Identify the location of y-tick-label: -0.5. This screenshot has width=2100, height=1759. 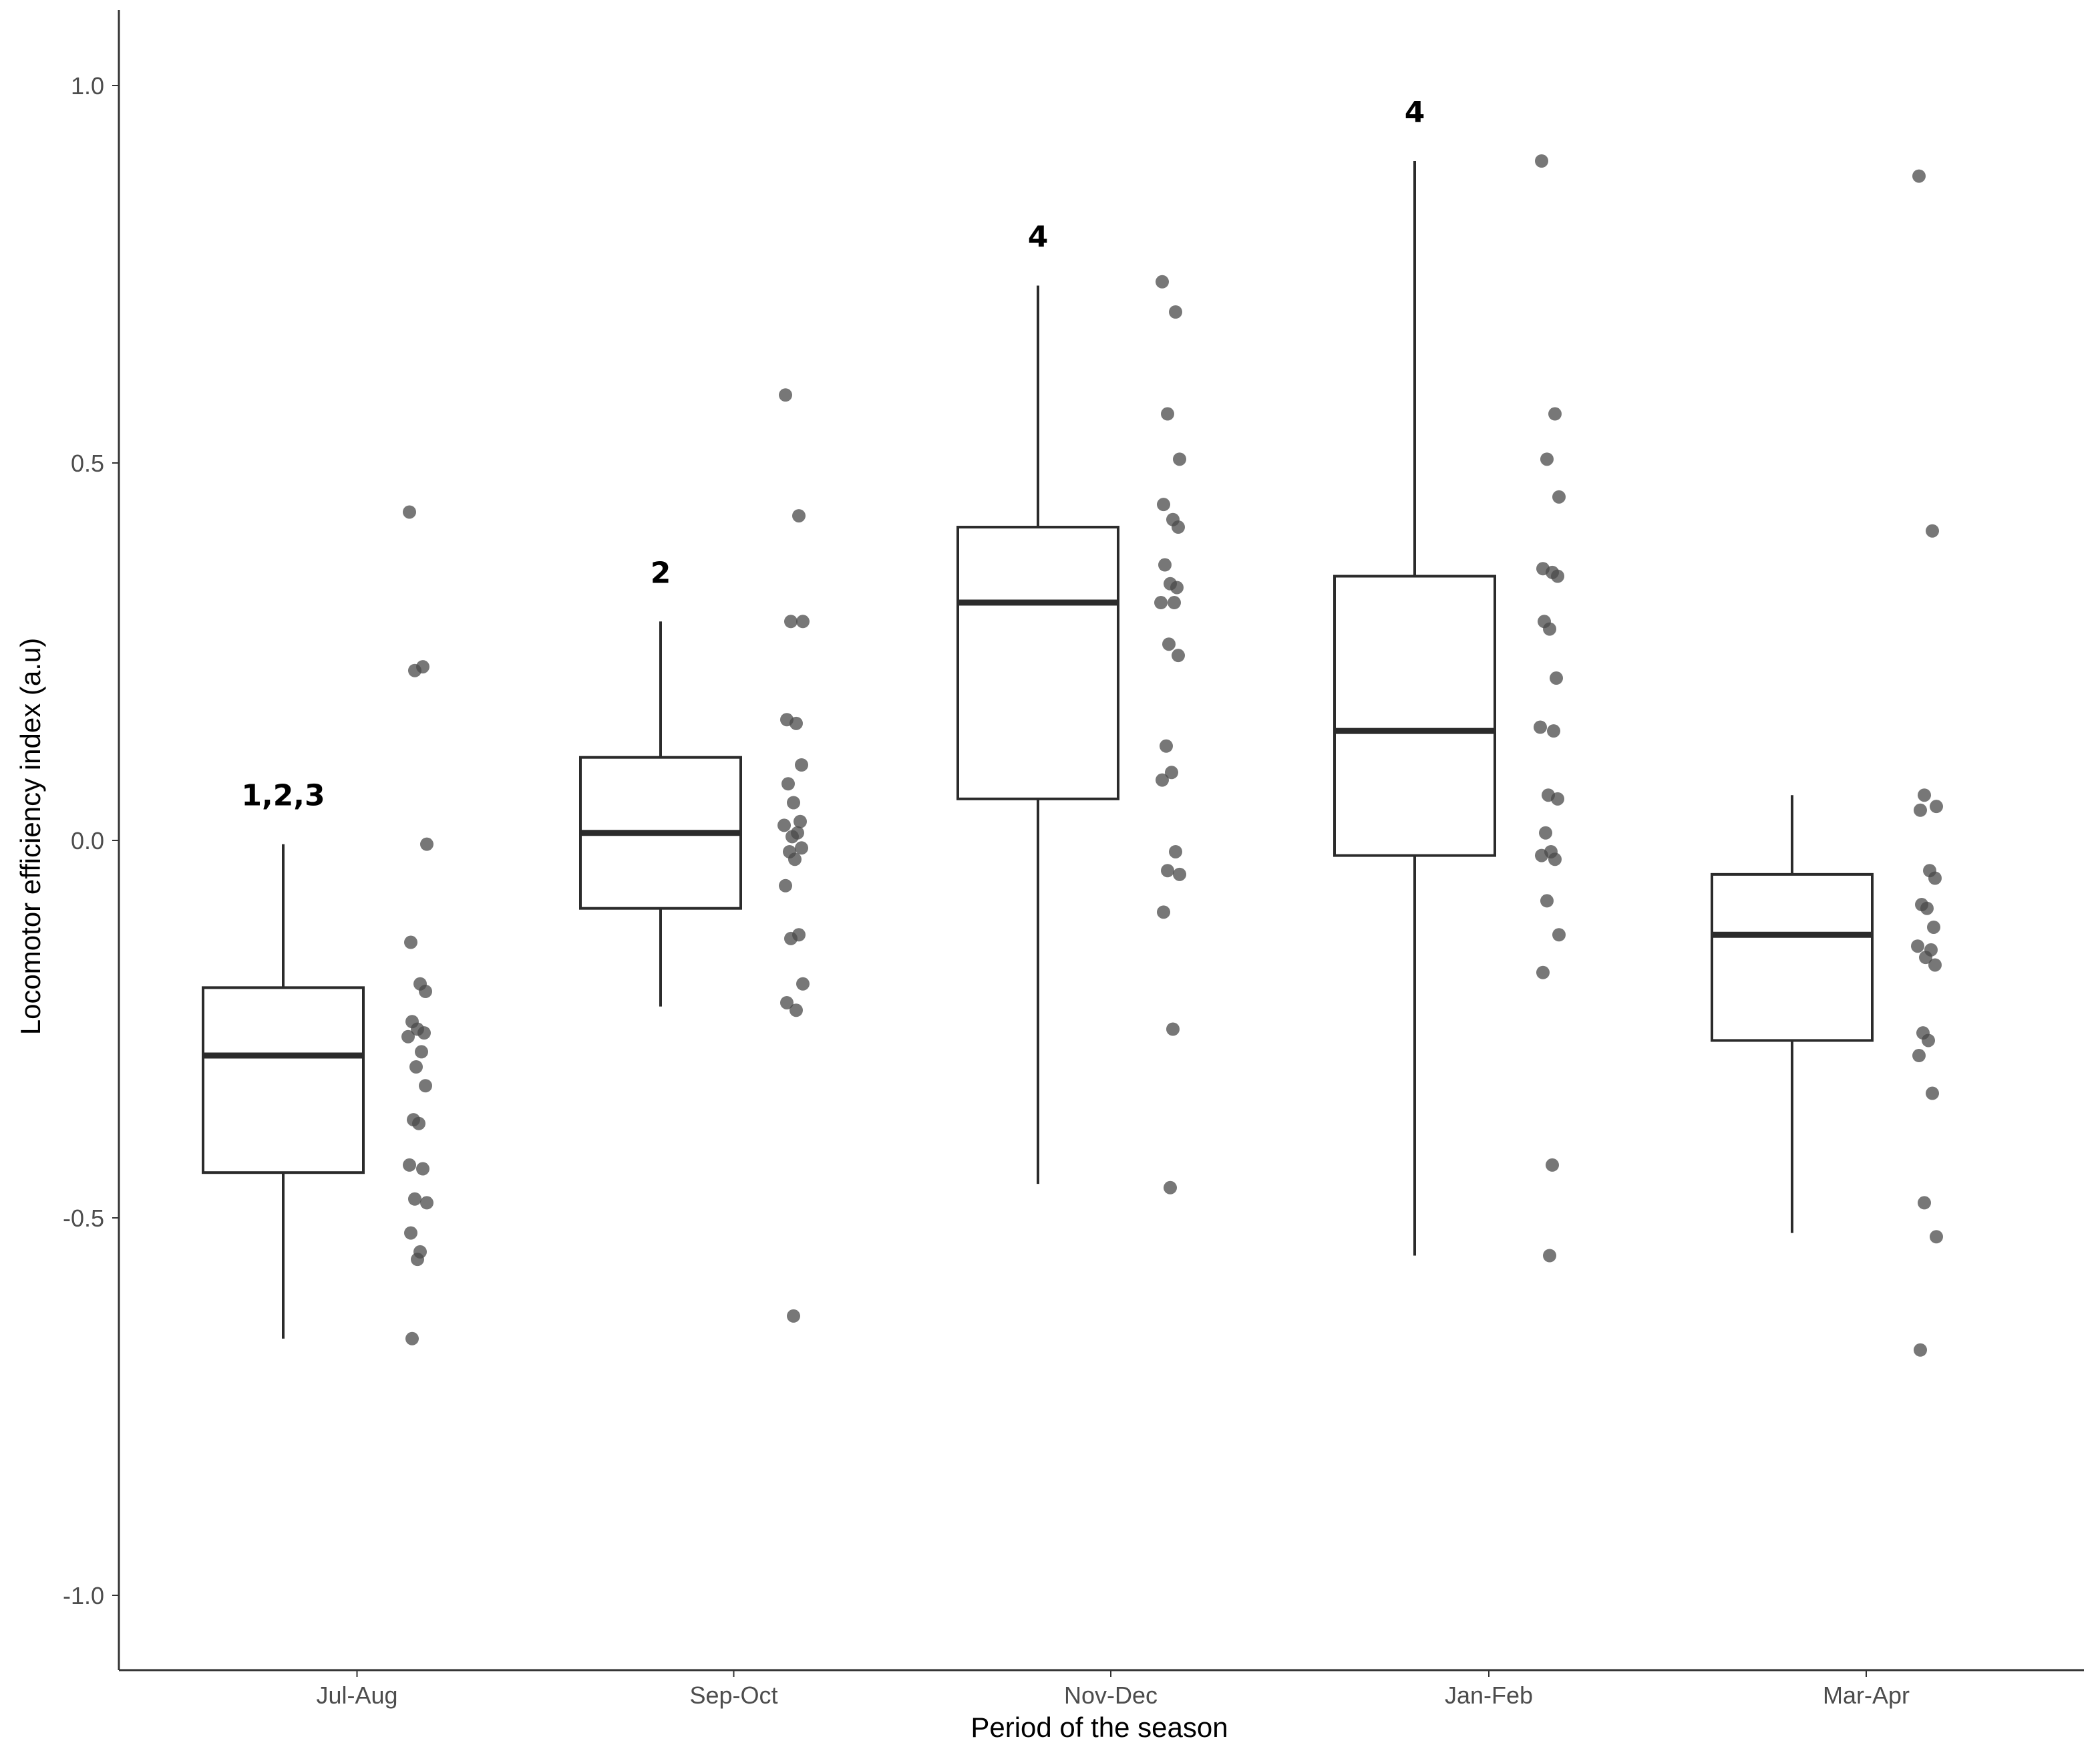
(83, 1219).